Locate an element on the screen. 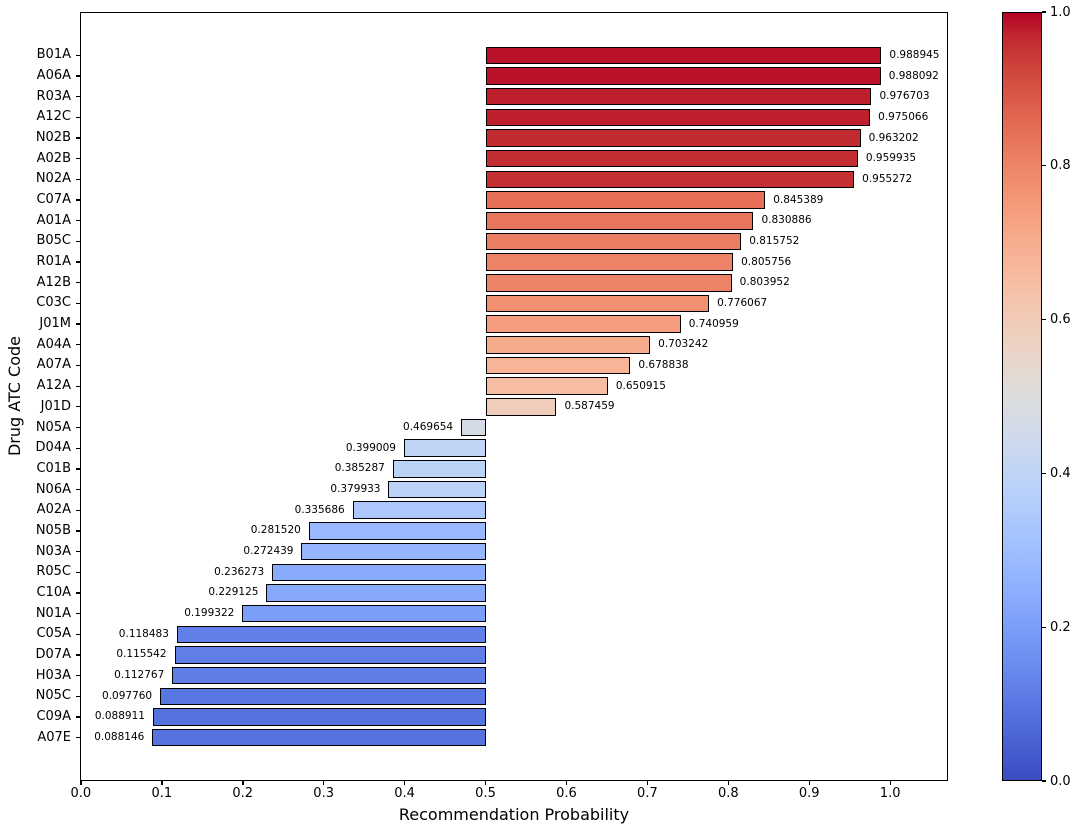 This screenshot has height=836, width=1081. bar-C09A is located at coordinates (319, 717).